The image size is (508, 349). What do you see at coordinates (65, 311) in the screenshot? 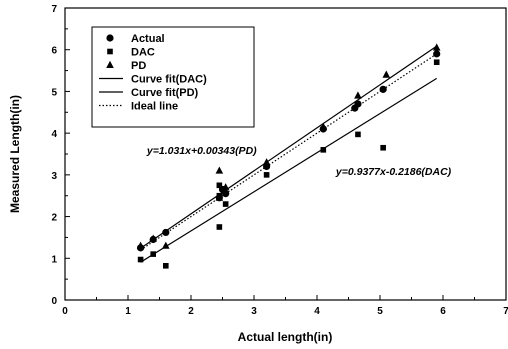
I see `x-tick-label: 0` at bounding box center [65, 311].